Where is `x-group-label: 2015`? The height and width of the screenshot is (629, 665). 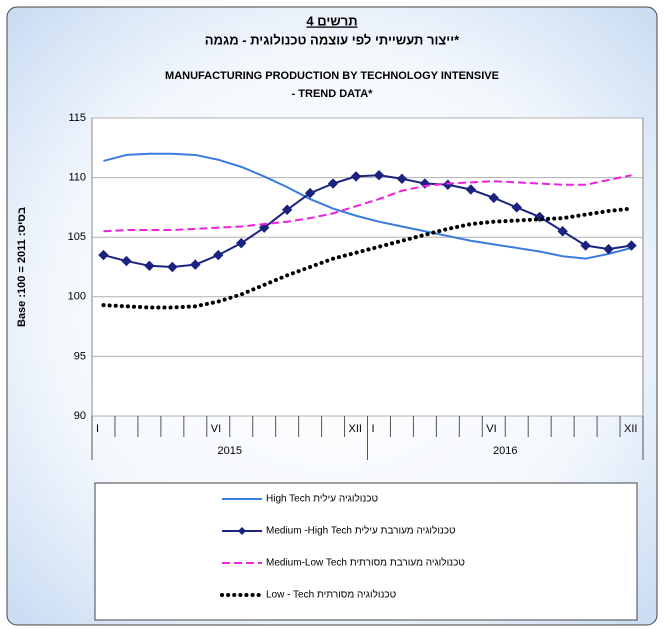
x-group-label: 2015 is located at coordinates (230, 451).